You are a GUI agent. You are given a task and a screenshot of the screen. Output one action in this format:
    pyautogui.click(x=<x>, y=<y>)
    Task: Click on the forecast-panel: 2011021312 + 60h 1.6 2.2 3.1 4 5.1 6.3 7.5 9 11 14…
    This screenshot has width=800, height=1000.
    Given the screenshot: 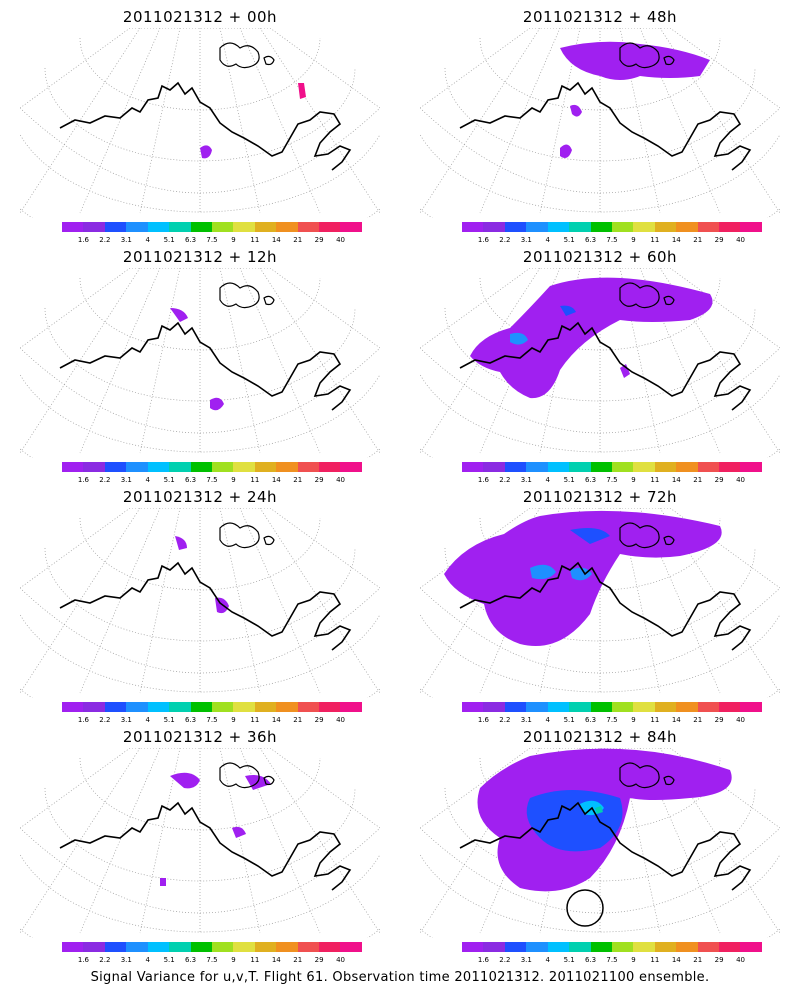 What is the action you would take?
    pyautogui.click(x=600, y=362)
    